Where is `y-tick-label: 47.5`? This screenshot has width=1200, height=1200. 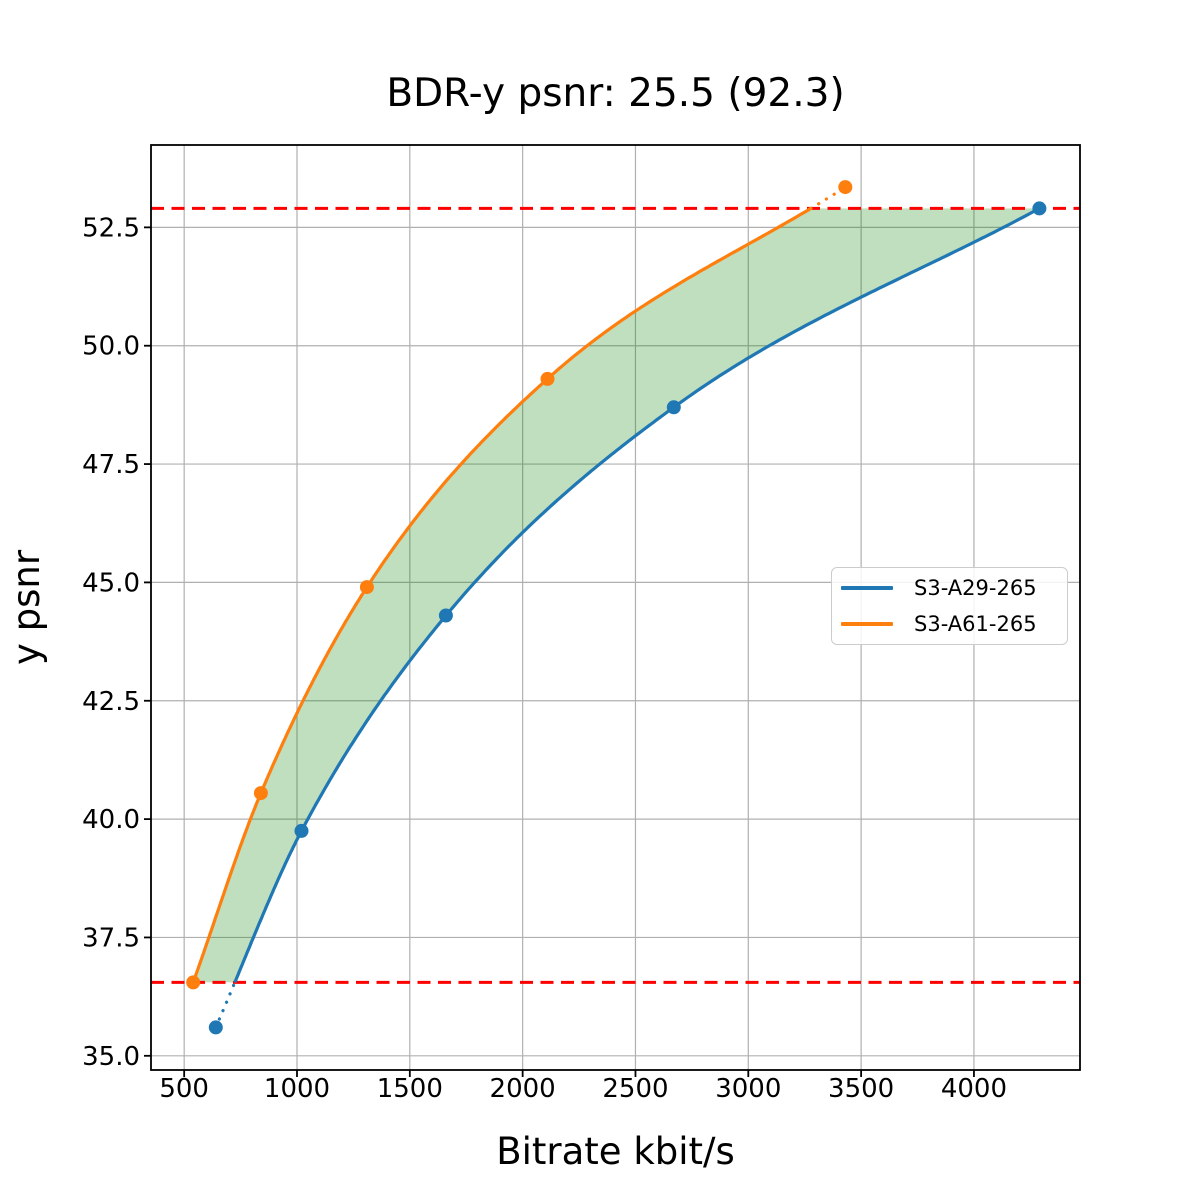 y-tick-label: 47.5 is located at coordinates (111, 465).